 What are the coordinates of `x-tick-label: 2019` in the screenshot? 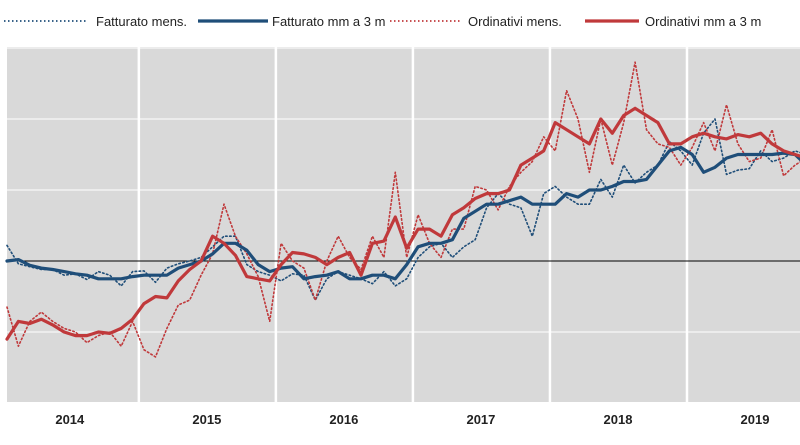 It's located at (755, 419).